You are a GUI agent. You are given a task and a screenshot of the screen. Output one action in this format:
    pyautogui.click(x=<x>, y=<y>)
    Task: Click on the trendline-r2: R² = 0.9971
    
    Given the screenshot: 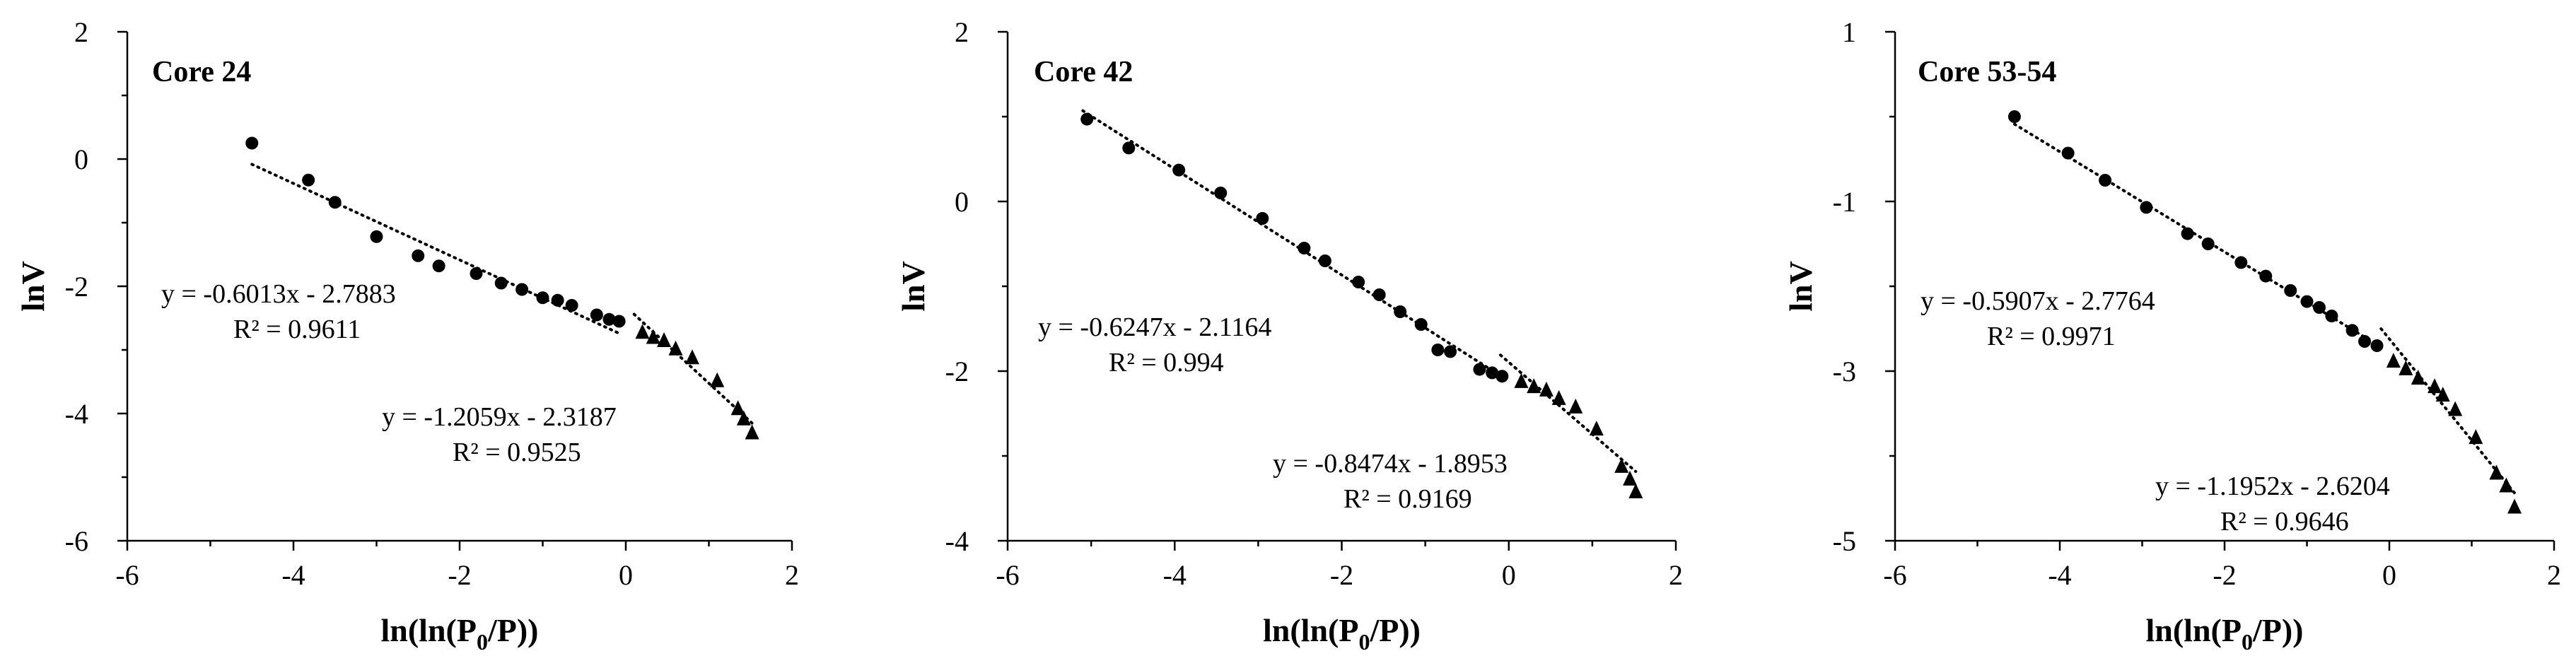 What is the action you would take?
    pyautogui.click(x=2051, y=336)
    